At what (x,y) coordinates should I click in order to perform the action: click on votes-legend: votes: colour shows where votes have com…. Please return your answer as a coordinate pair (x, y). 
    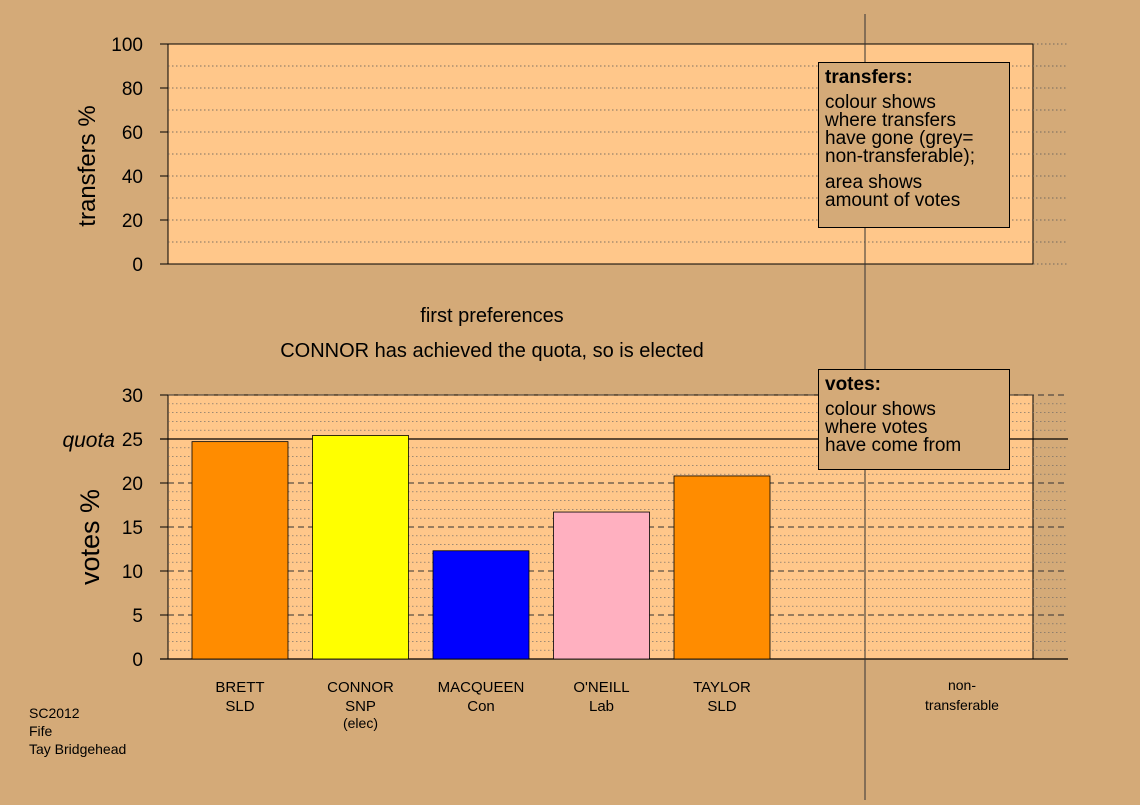
    Looking at the image, I should click on (914, 419).